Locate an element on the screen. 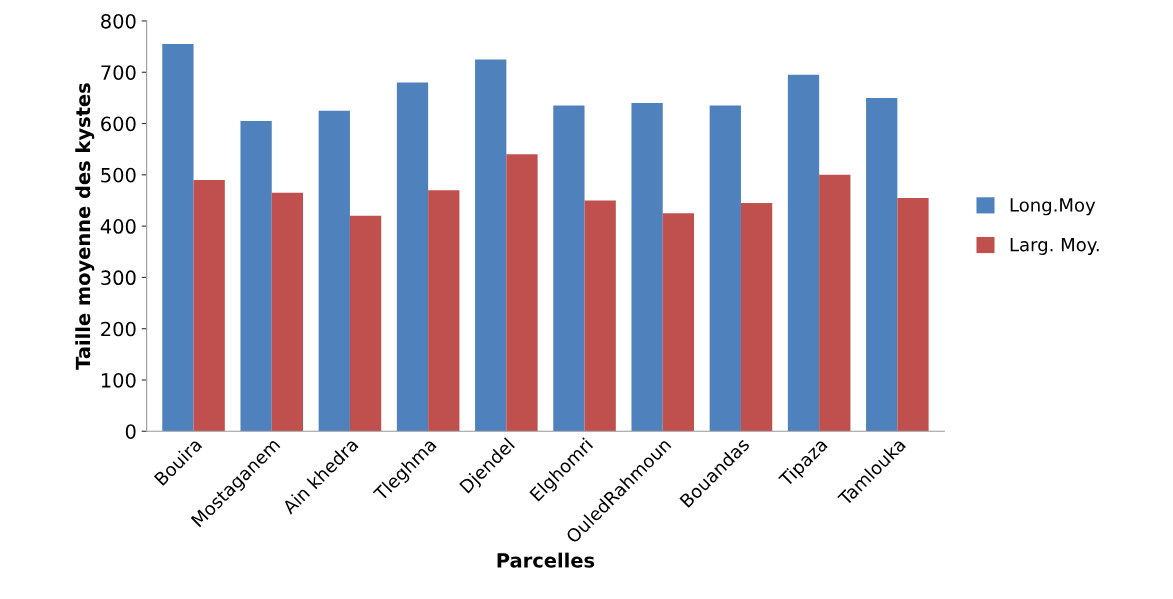 Image resolution: width=1173 pixels, height=599 pixels. y-tick-label: 500 is located at coordinates (118, 175).